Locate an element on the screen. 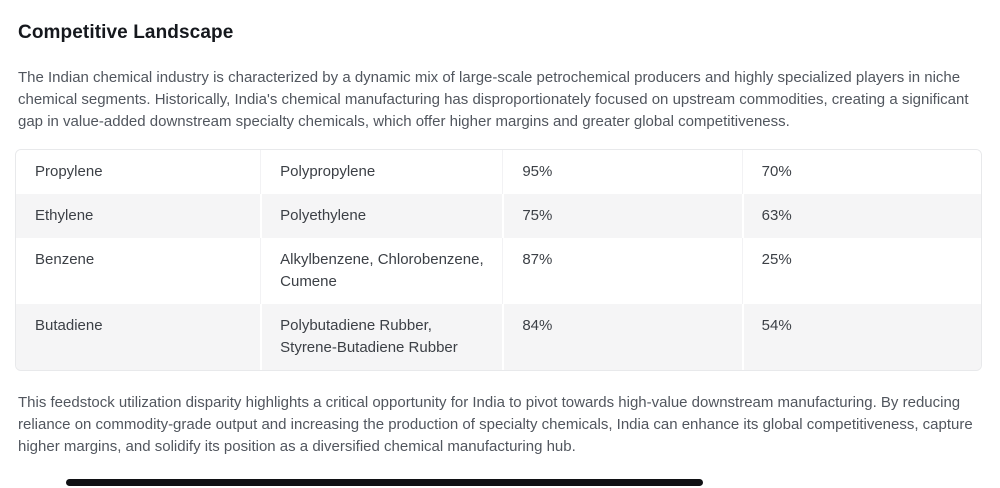  horizontal-scrollbar-thumb is located at coordinates (384, 482).